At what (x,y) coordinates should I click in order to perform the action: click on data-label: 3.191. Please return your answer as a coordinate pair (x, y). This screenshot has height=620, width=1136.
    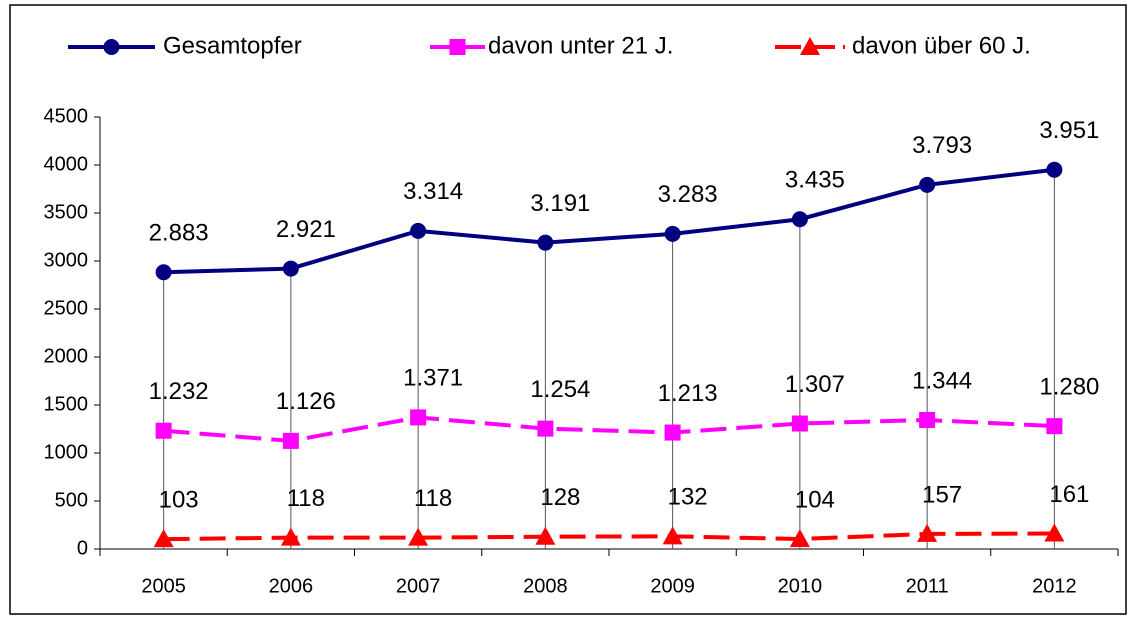
    Looking at the image, I should click on (560, 203).